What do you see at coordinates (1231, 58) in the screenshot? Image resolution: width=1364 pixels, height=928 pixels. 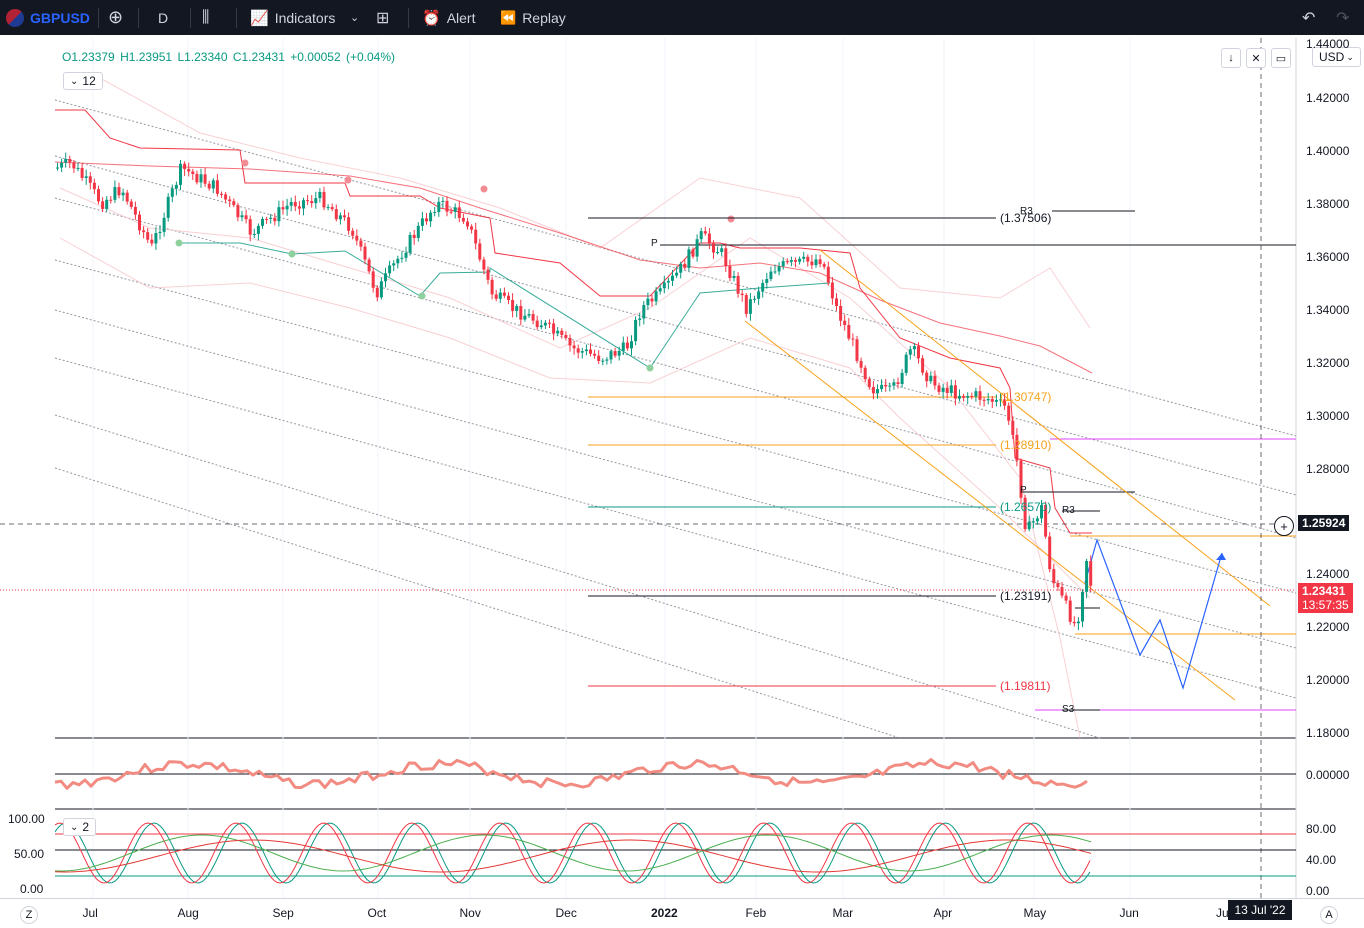 I see `scroll-down-icon: ↓` at bounding box center [1231, 58].